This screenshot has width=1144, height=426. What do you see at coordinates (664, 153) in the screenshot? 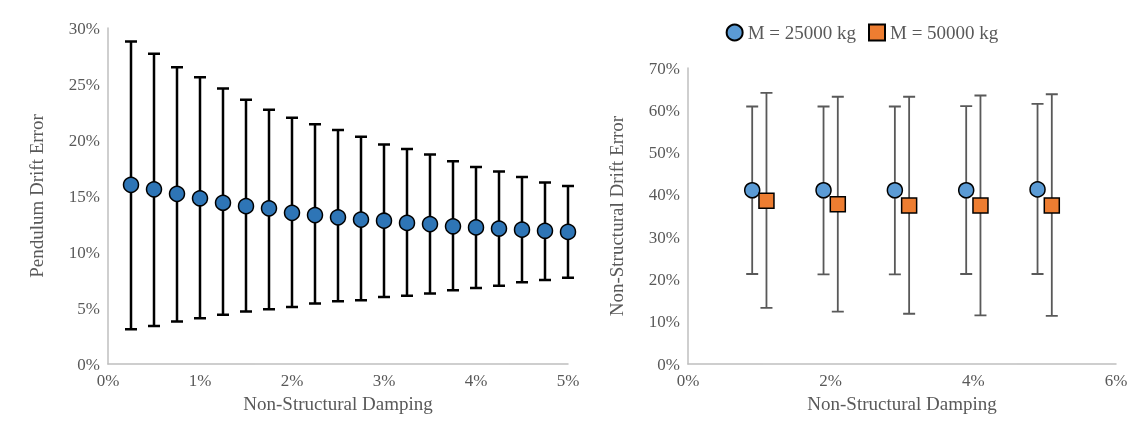
I see `y-tick-label: 50%` at bounding box center [664, 153].